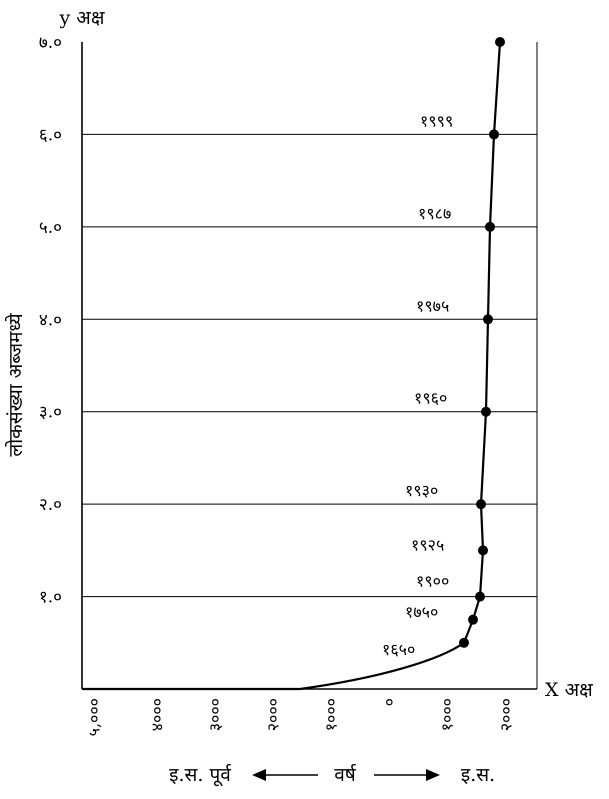 The image size is (609, 799). I want to click on era-right-label: इ.स., so click(478, 775).